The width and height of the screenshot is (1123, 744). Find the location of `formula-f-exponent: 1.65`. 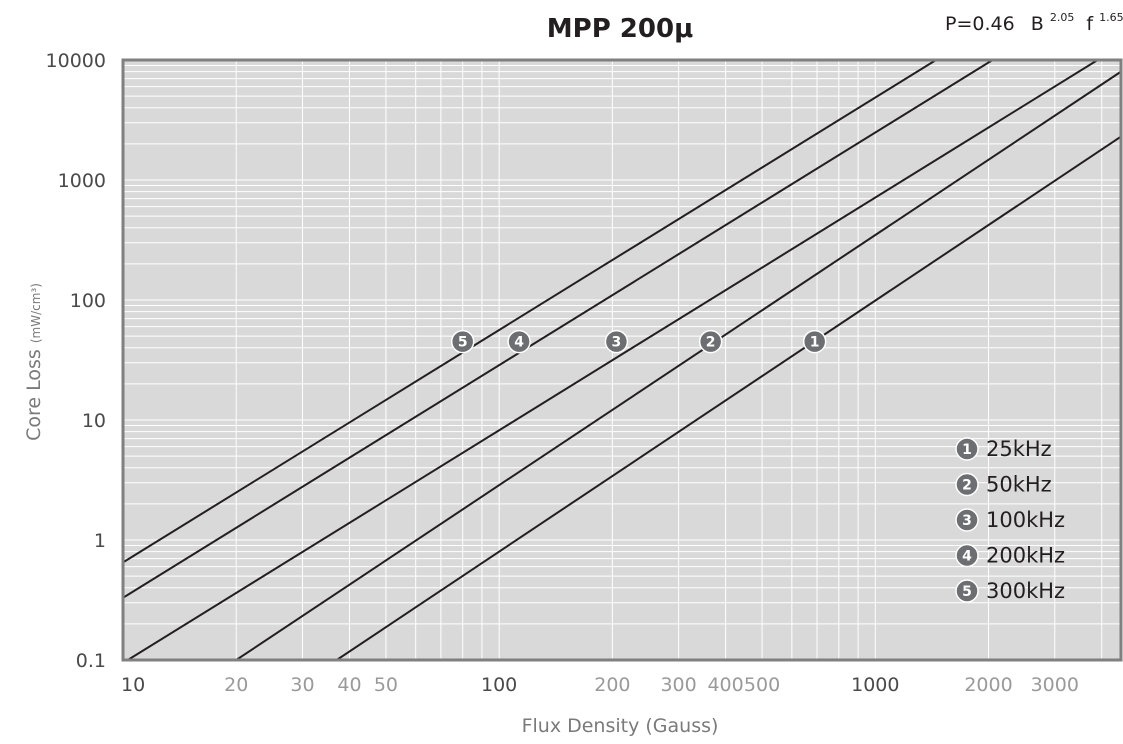

formula-f-exponent: 1.65 is located at coordinates (1111, 17).